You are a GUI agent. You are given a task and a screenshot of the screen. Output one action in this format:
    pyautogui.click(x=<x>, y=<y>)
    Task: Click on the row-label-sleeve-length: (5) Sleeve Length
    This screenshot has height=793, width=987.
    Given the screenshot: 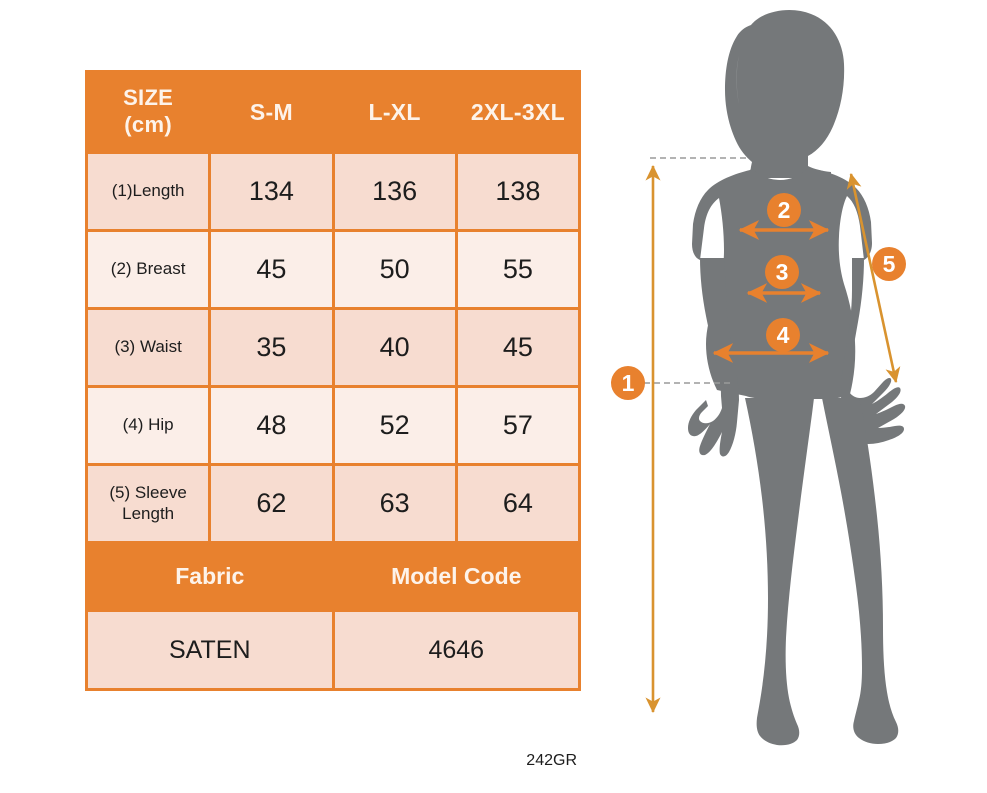 What is the action you would take?
    pyautogui.click(x=148, y=503)
    